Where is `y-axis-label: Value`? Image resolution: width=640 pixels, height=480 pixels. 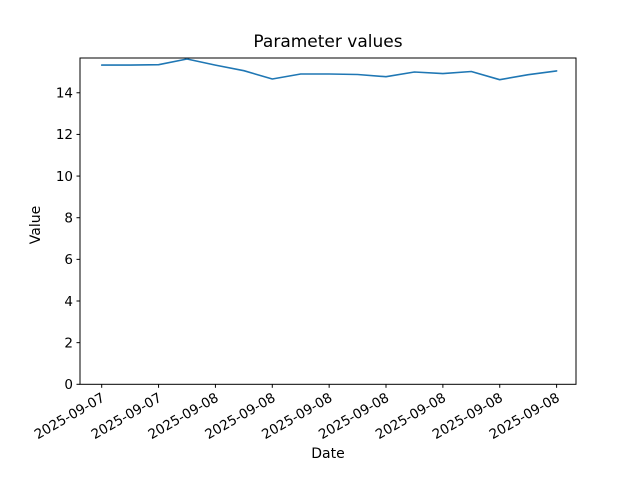
y-axis-label: Value is located at coordinates (36, 225).